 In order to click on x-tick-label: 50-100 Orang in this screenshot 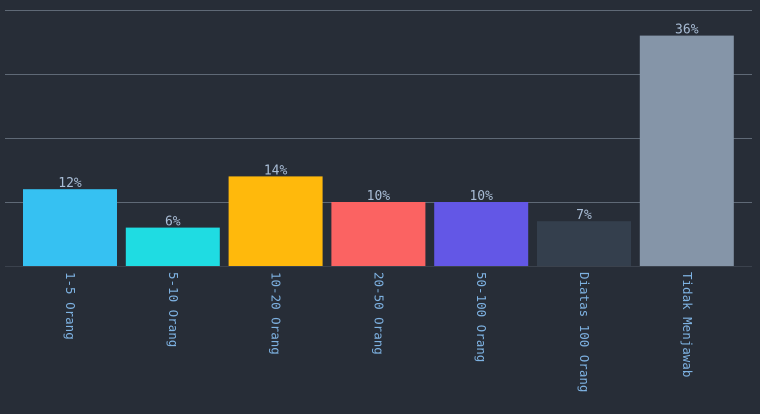, I will do `click(481, 317)`.